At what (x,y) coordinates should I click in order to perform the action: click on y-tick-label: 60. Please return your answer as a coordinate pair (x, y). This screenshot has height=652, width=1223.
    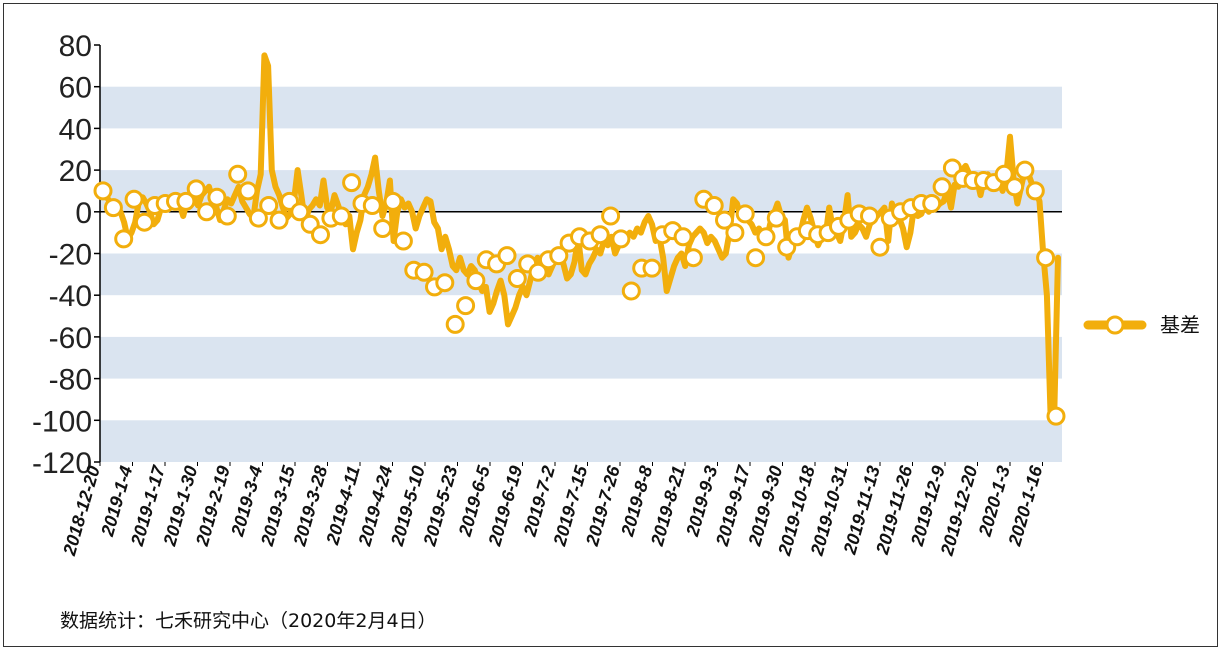
    Looking at the image, I should click on (75, 88).